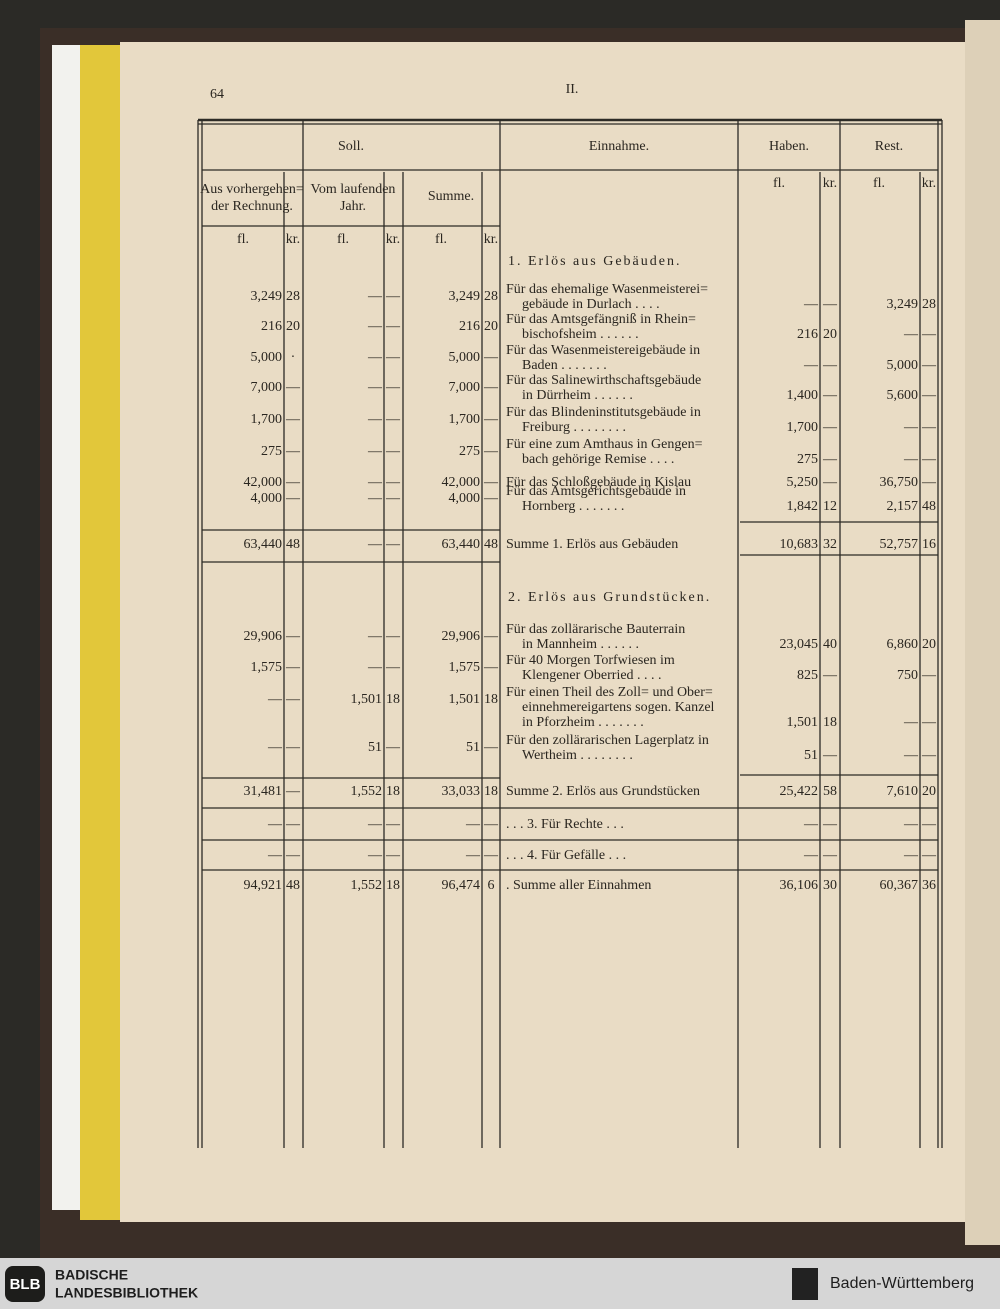 The height and width of the screenshot is (1309, 1000). What do you see at coordinates (592, 544) in the screenshot?
I see `item-text: Summe 1. Erlös aus Gebäuden` at bounding box center [592, 544].